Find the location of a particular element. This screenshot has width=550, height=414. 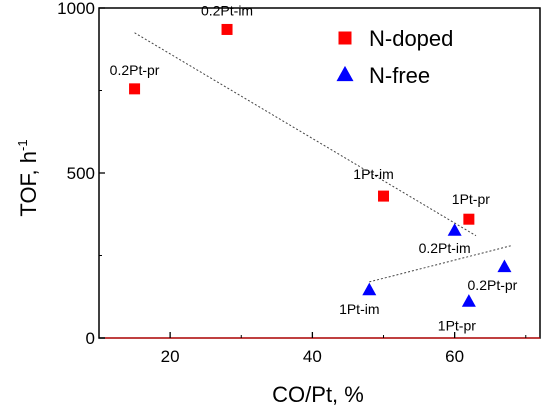

x-axis-title: CO/Pt, % is located at coordinates (318, 394).